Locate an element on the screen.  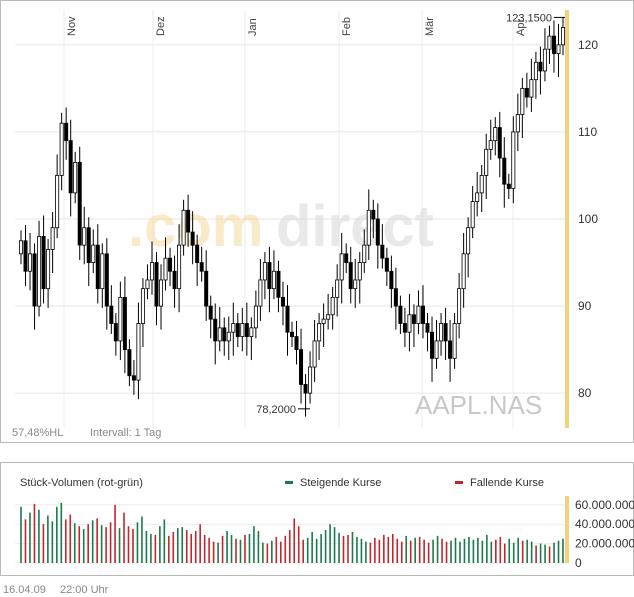
month-label: Nov is located at coordinates (72, 26).